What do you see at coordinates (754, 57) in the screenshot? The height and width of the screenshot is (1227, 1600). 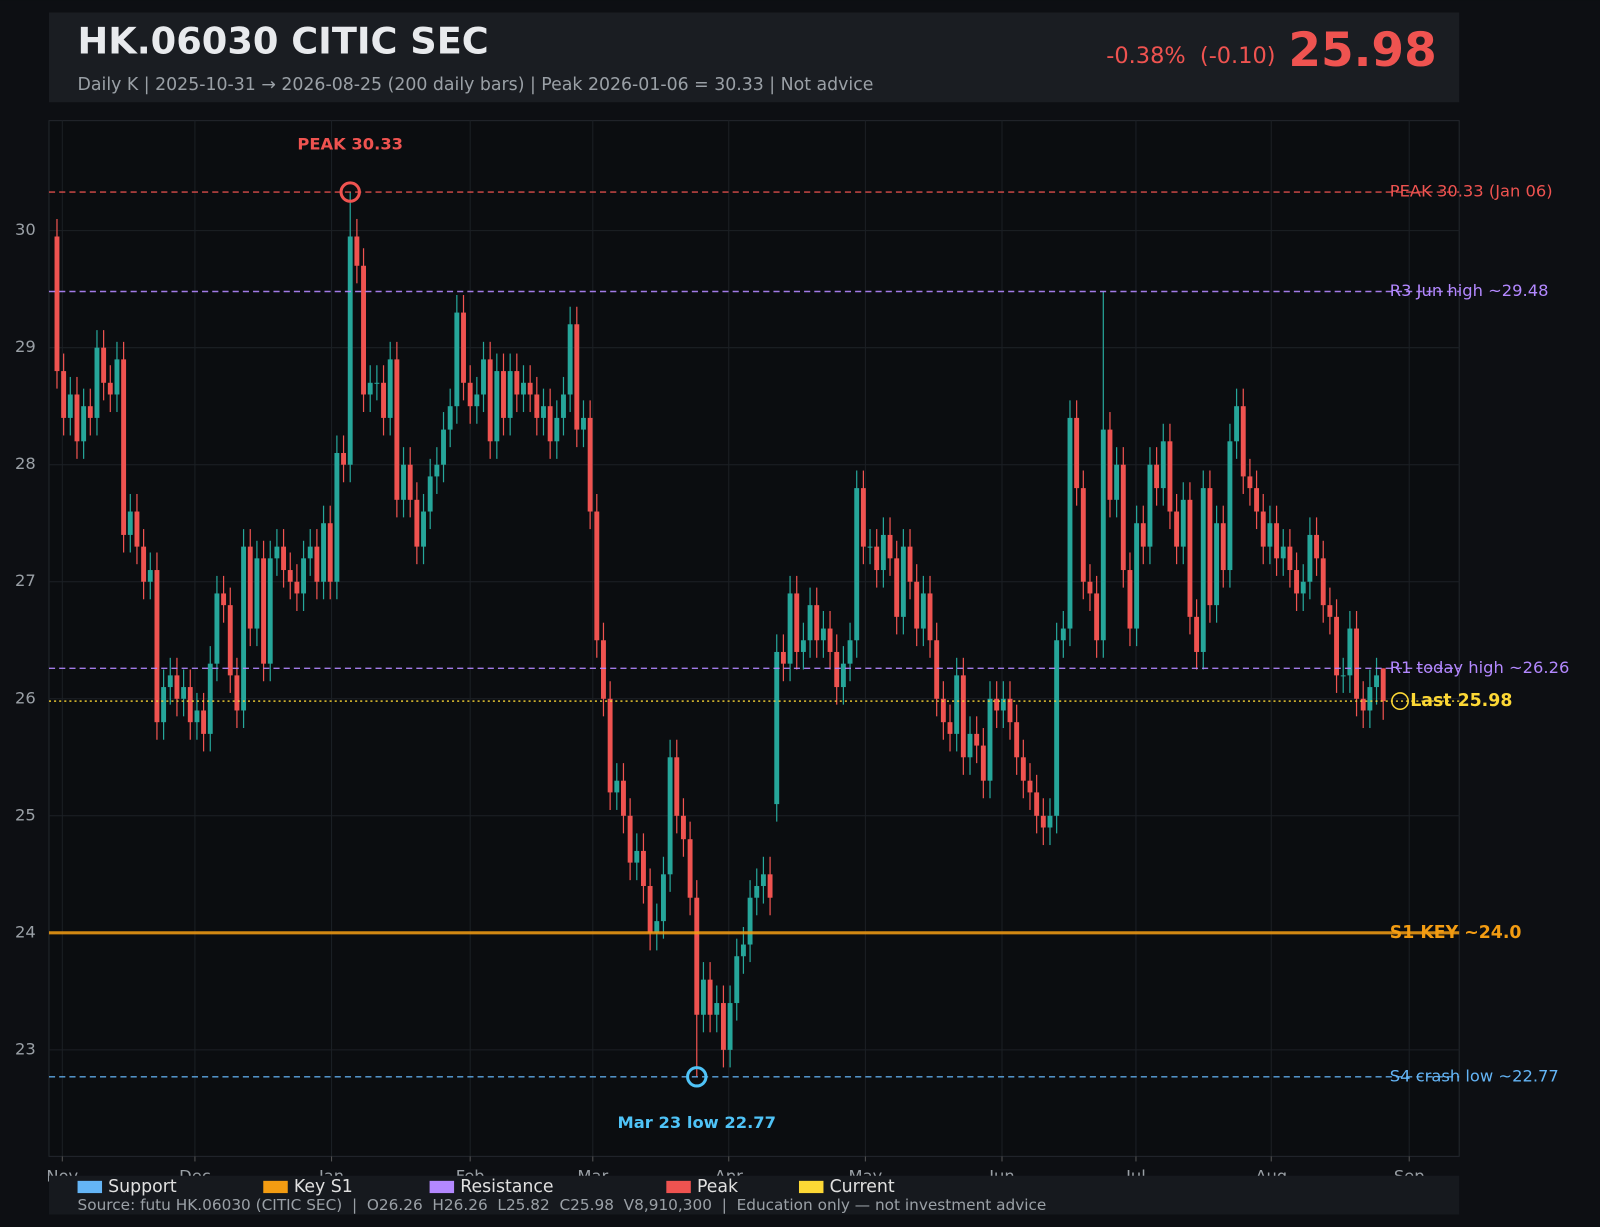 I see `header-panel` at bounding box center [754, 57].